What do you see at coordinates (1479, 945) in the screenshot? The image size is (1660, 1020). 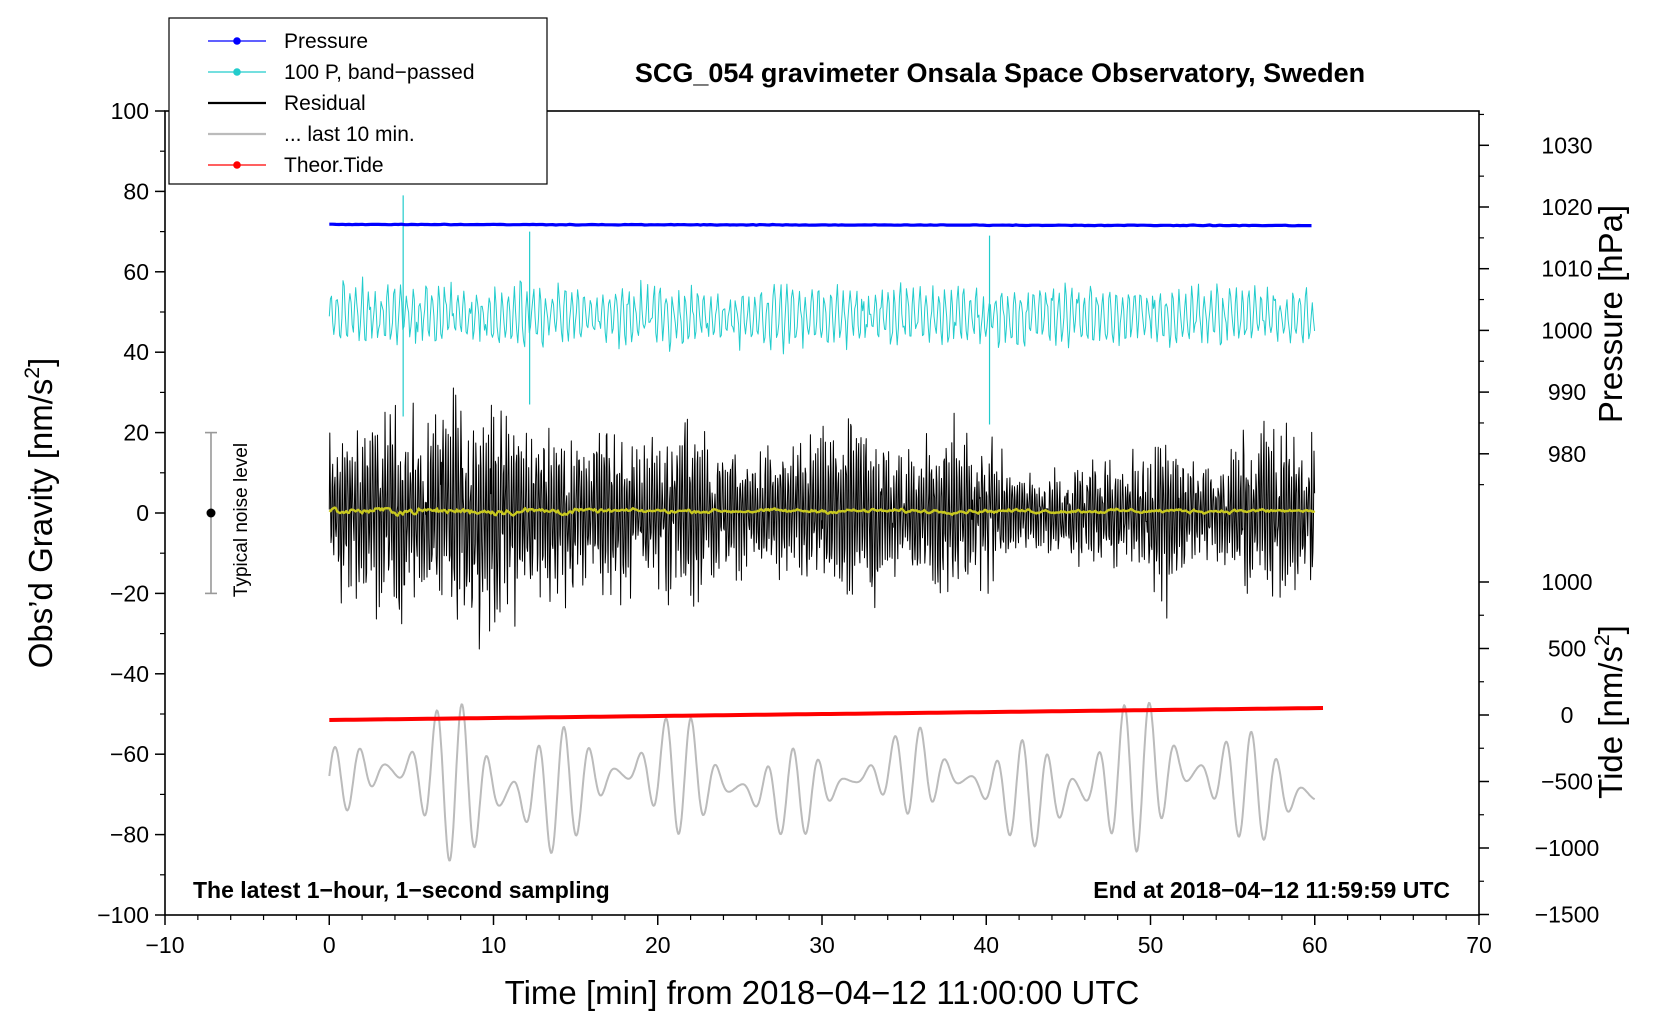 I see `x-tick-label: 70` at bounding box center [1479, 945].